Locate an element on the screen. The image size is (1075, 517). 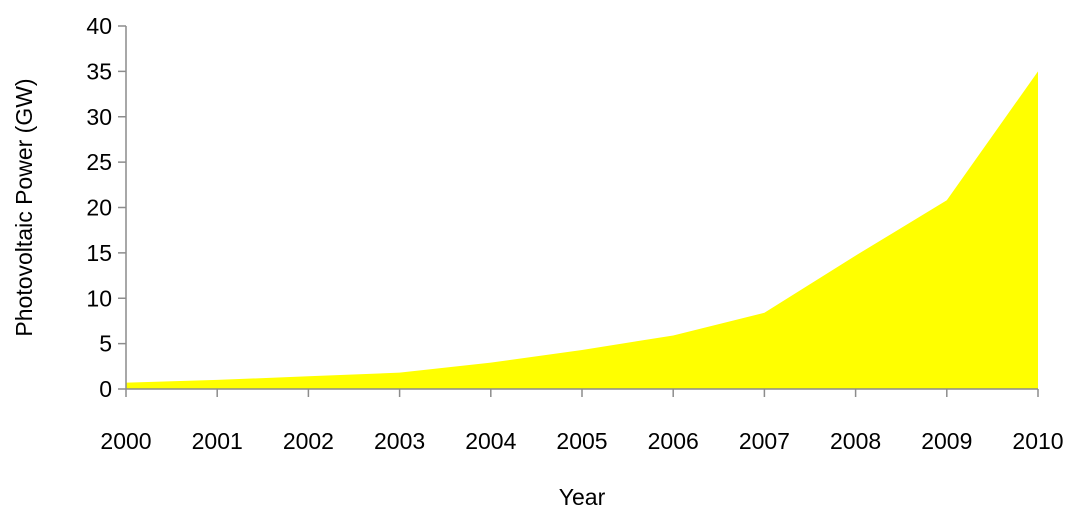
x-tick-label: 2005 is located at coordinates (581, 441).